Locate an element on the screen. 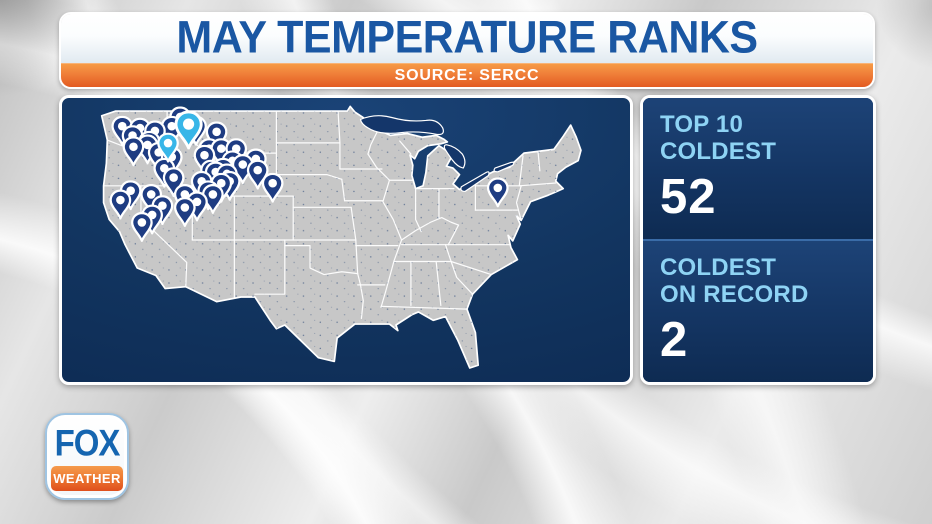 Image resolution: width=932 pixels, height=524 pixels. stats-panel: TOP 10 COLDEST 52 COLDEST ON RECORD 2 is located at coordinates (758, 240).